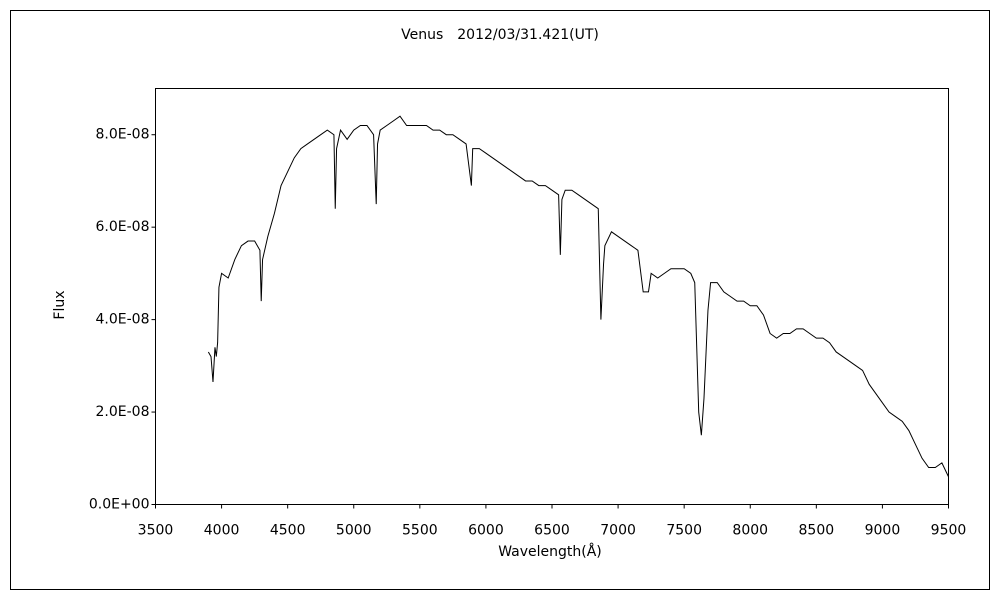 The height and width of the screenshot is (604, 1000). I want to click on y-tick-label: 8.0E-08, so click(123, 135).